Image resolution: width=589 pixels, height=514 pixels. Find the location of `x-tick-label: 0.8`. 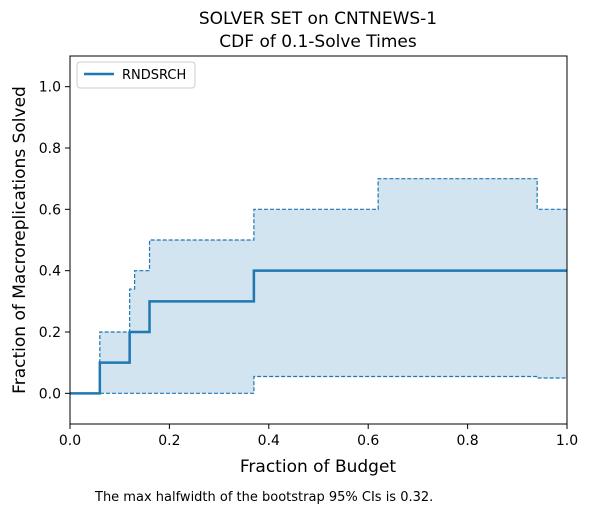

x-tick-label: 0.8 is located at coordinates (467, 441).